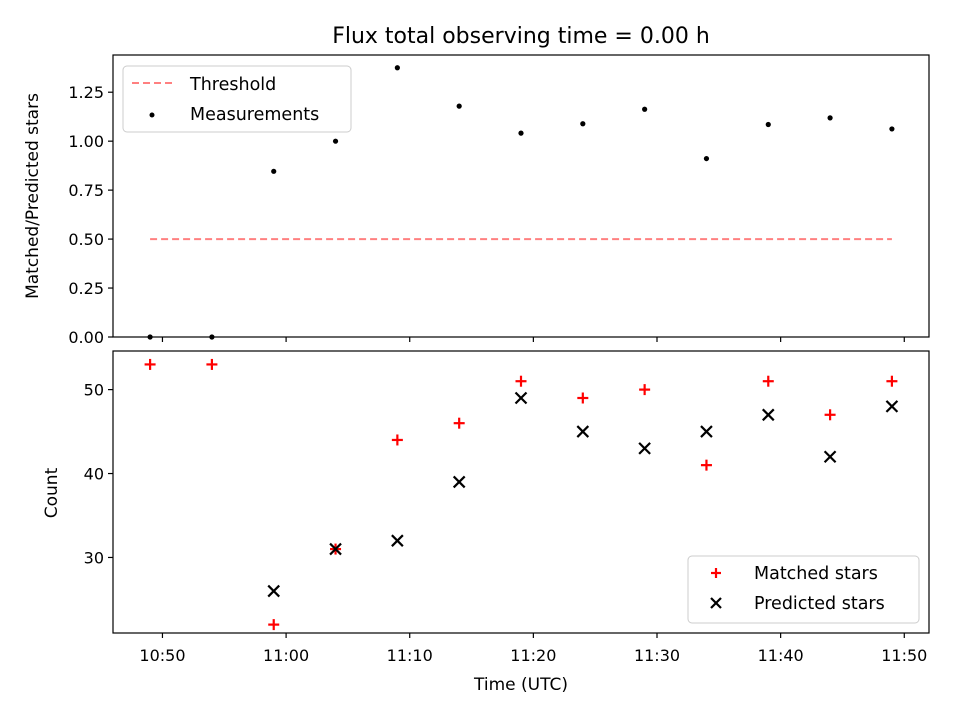  I want to click on y-tick-label: 40, so click(94, 474).